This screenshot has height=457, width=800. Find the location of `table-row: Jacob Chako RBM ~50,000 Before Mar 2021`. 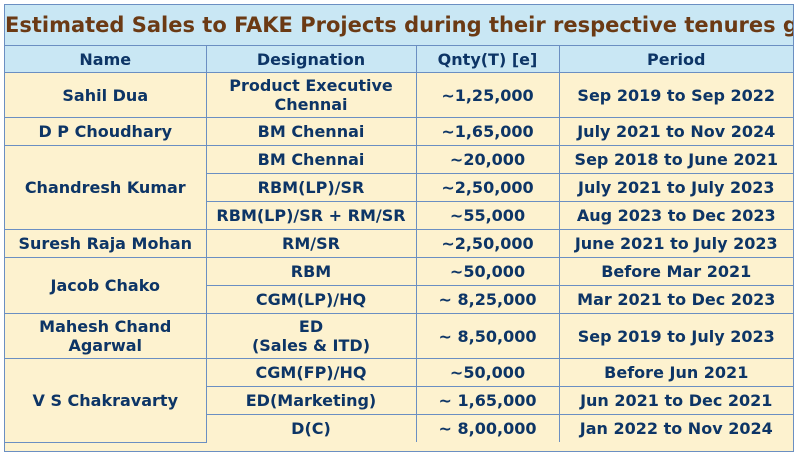

table-row: Jacob Chako RBM ~50,000 Before Mar 2021 is located at coordinates (399, 285).